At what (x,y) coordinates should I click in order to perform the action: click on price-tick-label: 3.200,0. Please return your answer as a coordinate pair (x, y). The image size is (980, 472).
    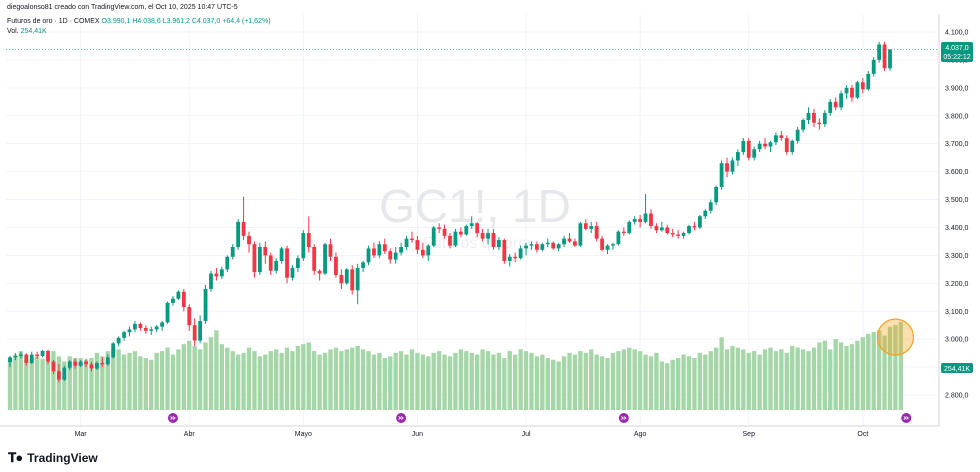
    Looking at the image, I should click on (956, 284).